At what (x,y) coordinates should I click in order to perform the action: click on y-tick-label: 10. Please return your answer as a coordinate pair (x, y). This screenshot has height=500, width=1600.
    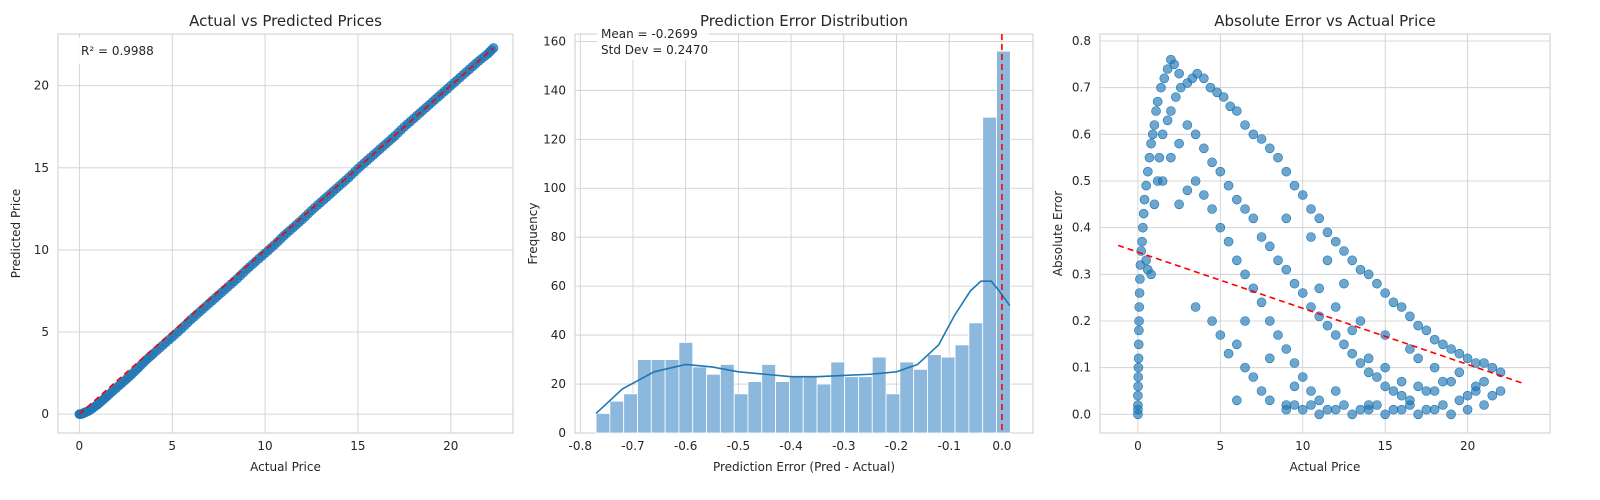
    Looking at the image, I should click on (41, 250).